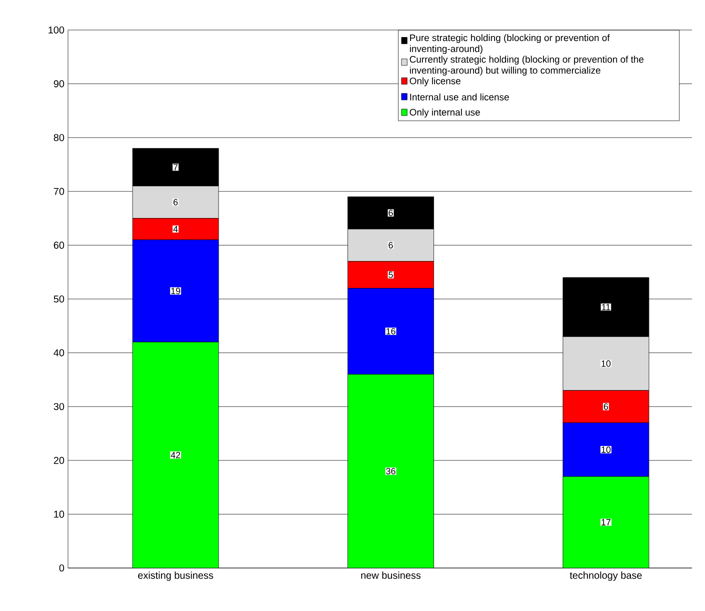 The height and width of the screenshot is (611, 705). I want to click on data-label: 7, so click(176, 167).